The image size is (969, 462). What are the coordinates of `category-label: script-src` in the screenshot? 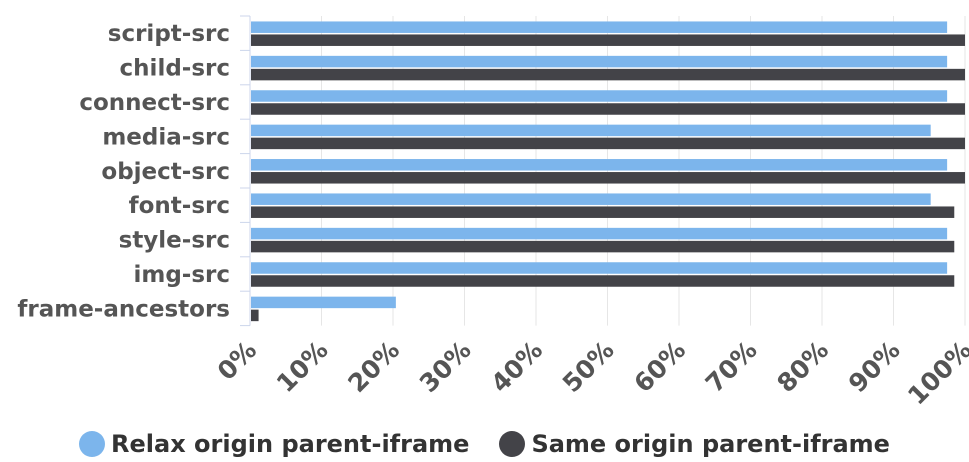 It's located at (169, 34).